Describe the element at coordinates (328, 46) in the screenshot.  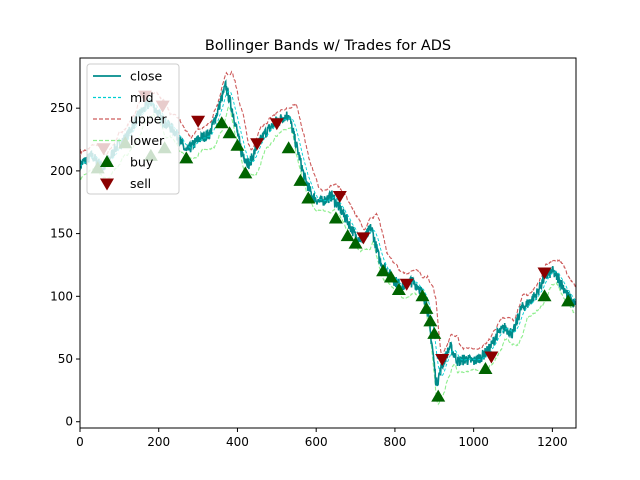
I see `chart-title: Bollinger Bands w/ Trades for ADS` at that location.